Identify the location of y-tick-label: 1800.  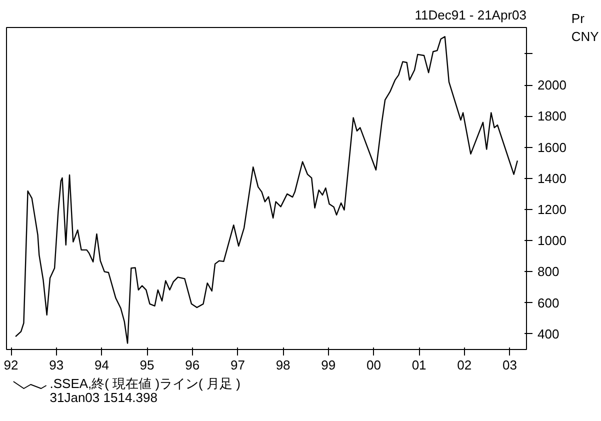
(552, 116).